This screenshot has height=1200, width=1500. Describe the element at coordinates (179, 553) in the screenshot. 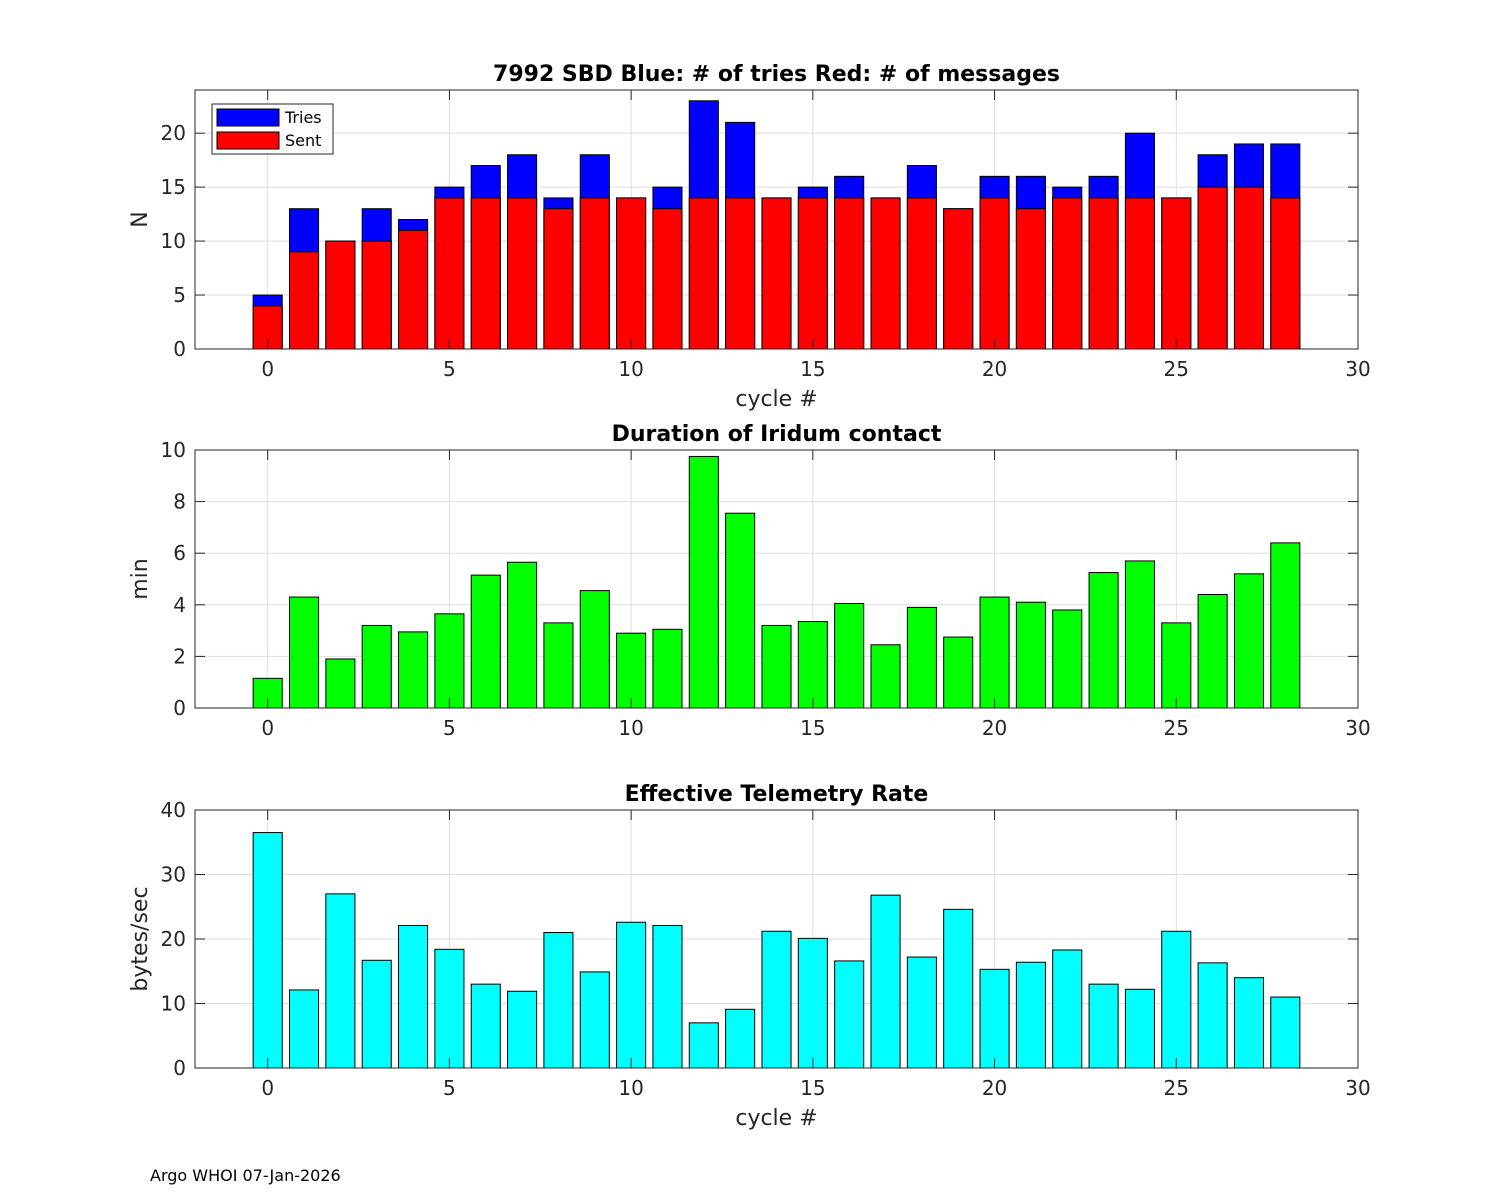

I see `y-tick-label: 6` at that location.